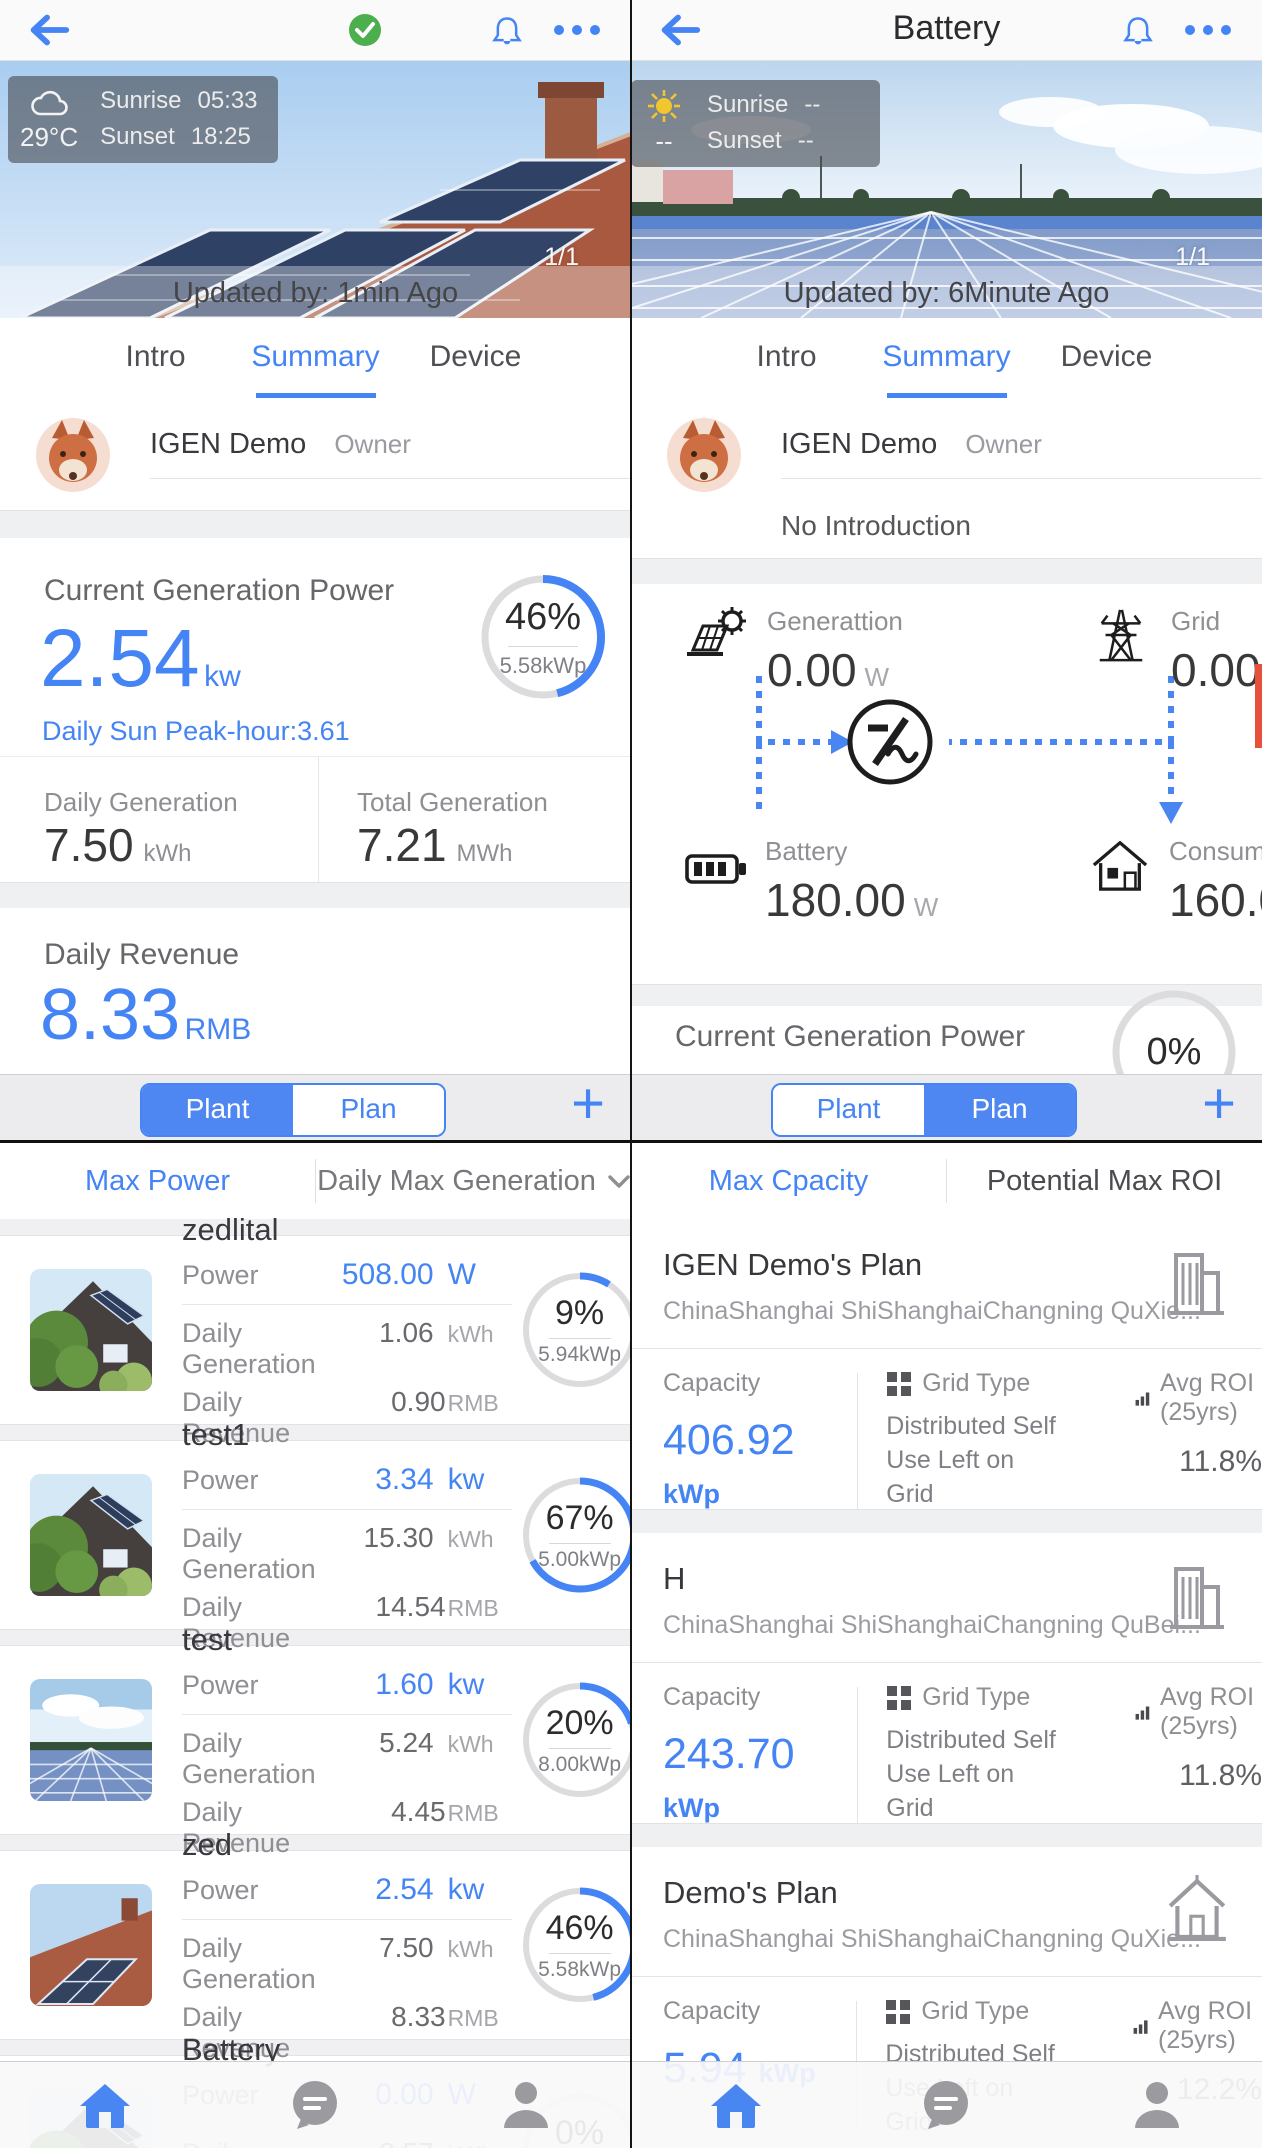 This screenshot has width=1262, height=2148. I want to click on capacity-gauge: 46% 5.58kWp, so click(543, 637).